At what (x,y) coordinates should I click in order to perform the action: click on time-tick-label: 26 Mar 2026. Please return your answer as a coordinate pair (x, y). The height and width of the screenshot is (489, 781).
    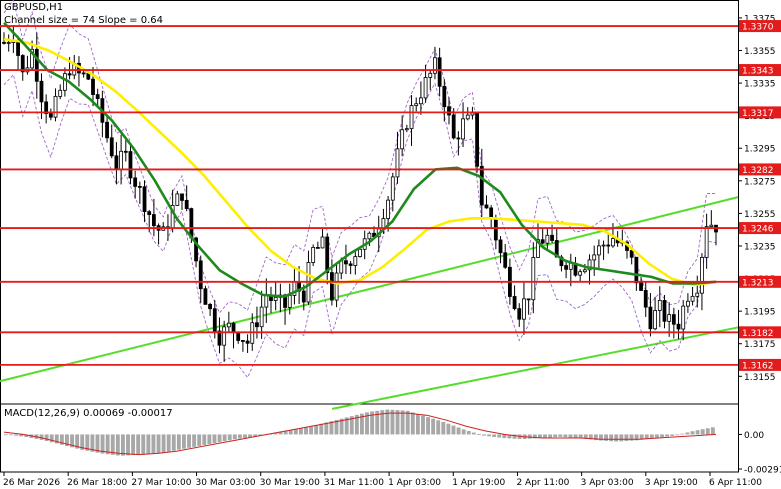
    Looking at the image, I should click on (31, 483).